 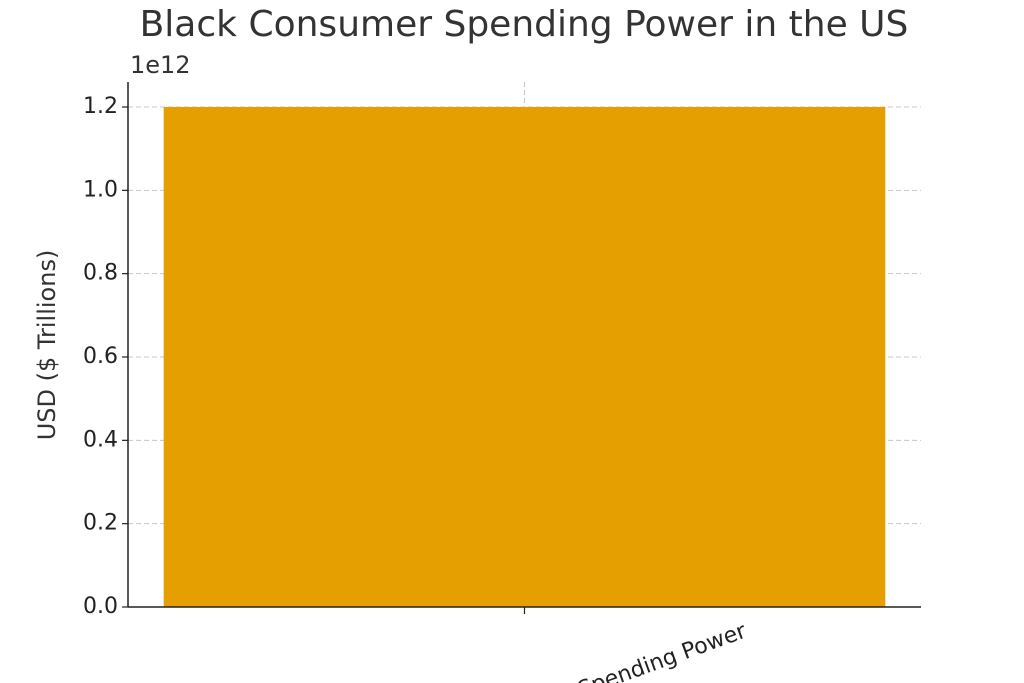 What do you see at coordinates (100, 606) in the screenshot?
I see `y-tick-label: 0.0` at bounding box center [100, 606].